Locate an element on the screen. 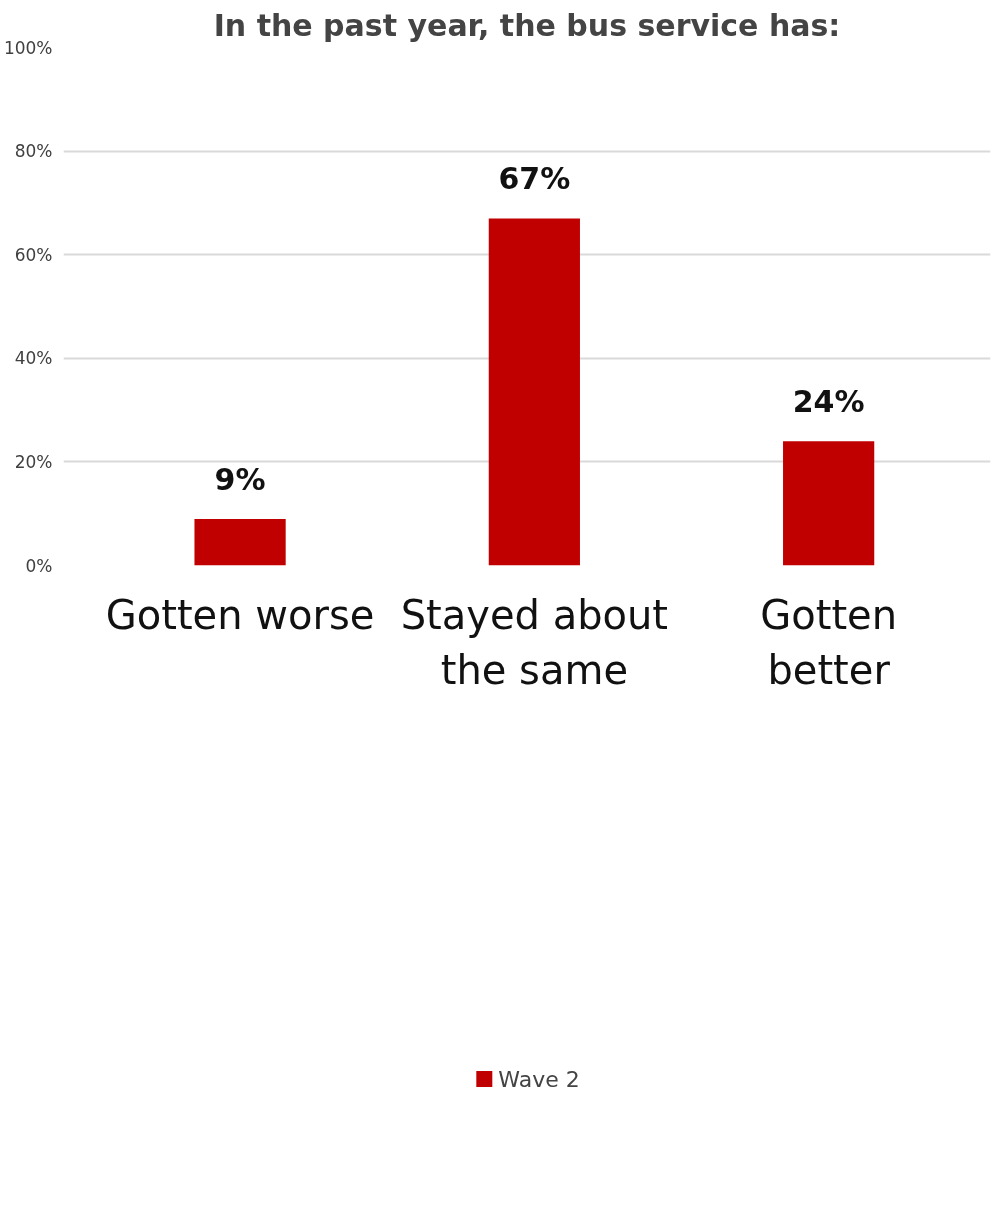  y-tick-label: 40% is located at coordinates (33, 358).